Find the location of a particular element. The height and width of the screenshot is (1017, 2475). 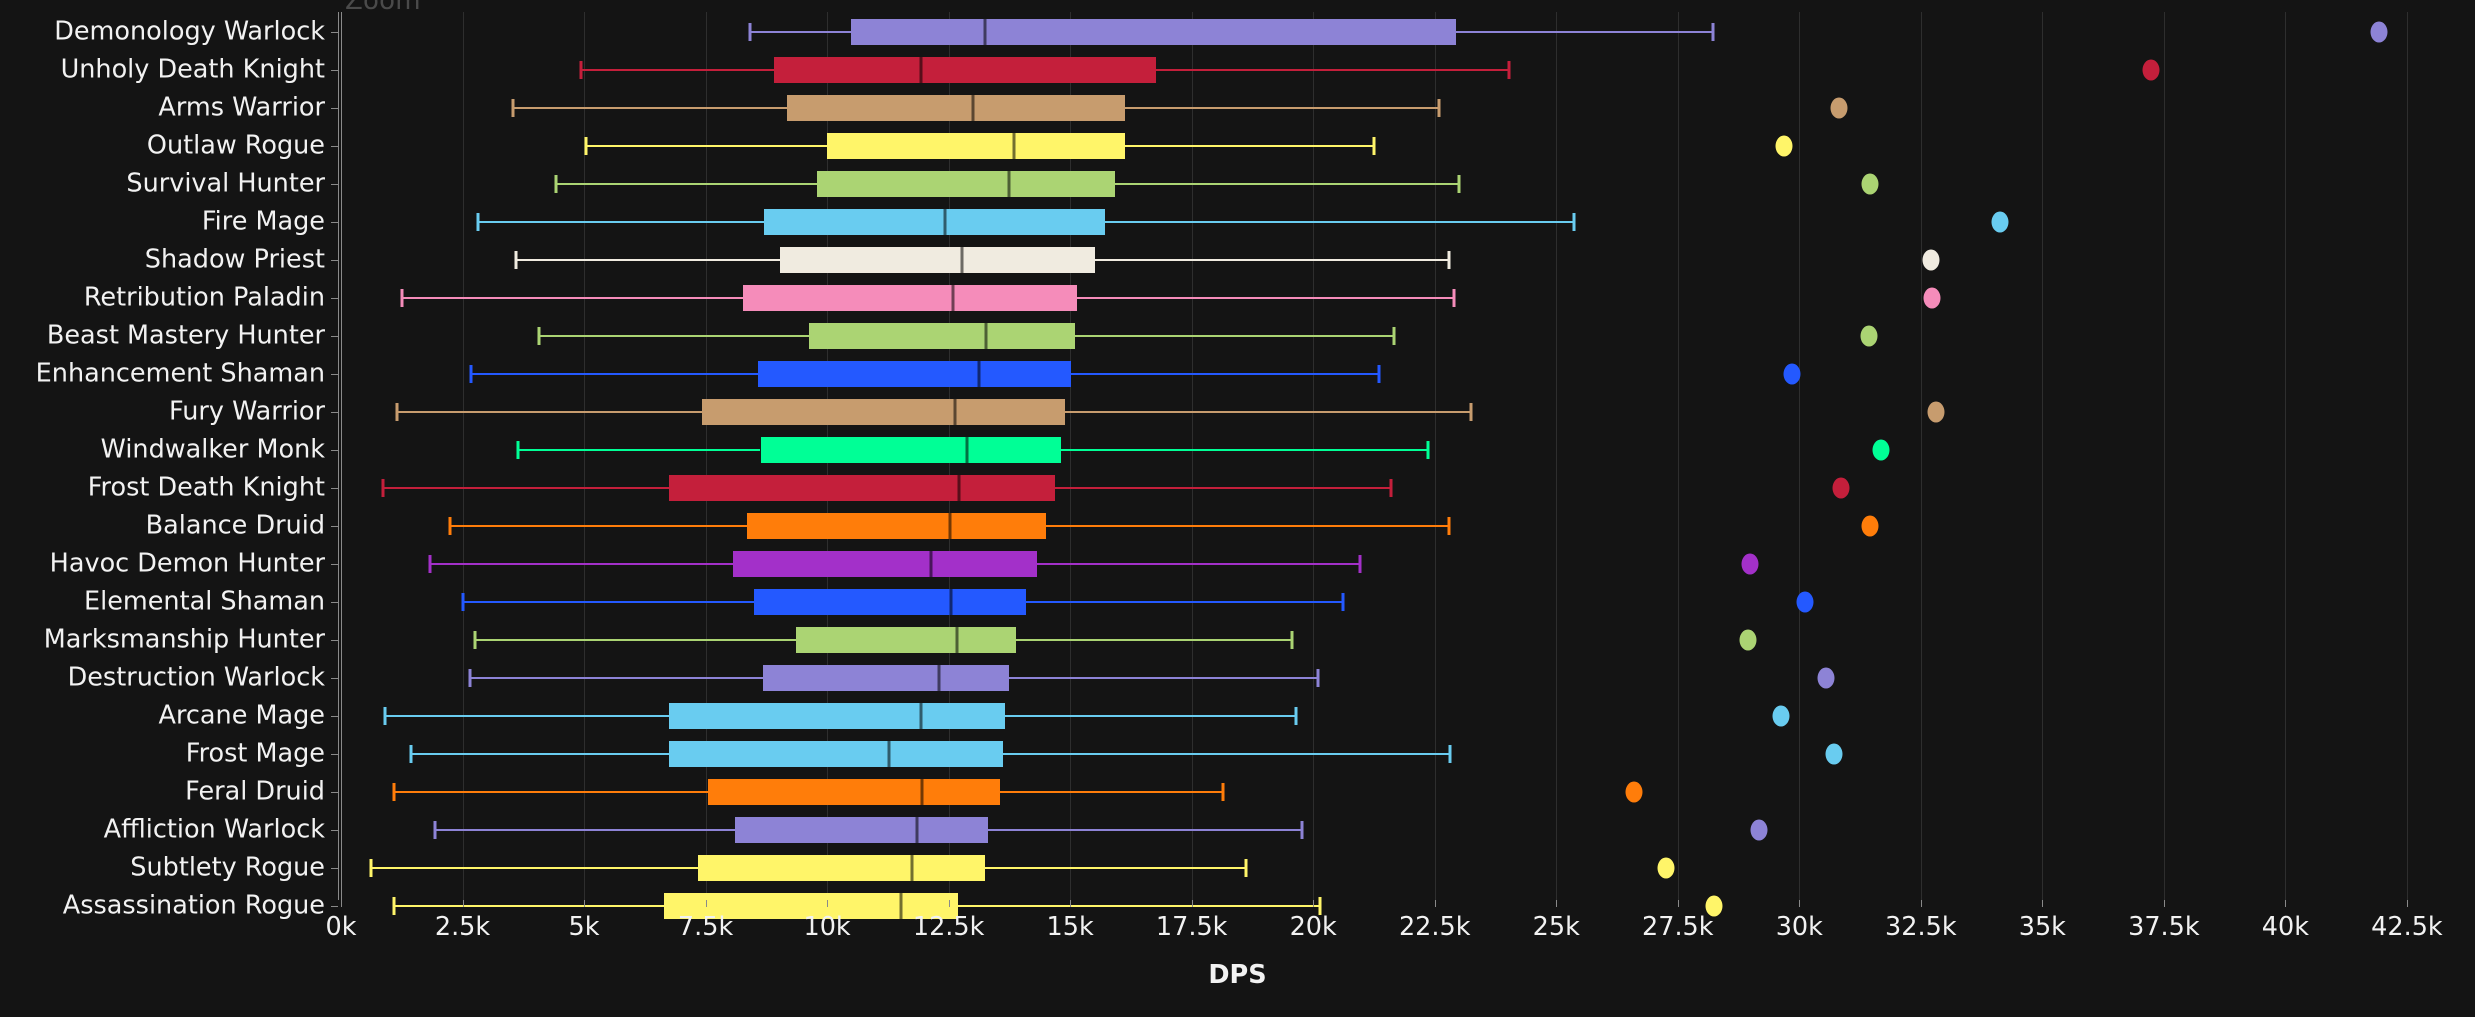

x-tick-label: 17.5k is located at coordinates (1191, 927).